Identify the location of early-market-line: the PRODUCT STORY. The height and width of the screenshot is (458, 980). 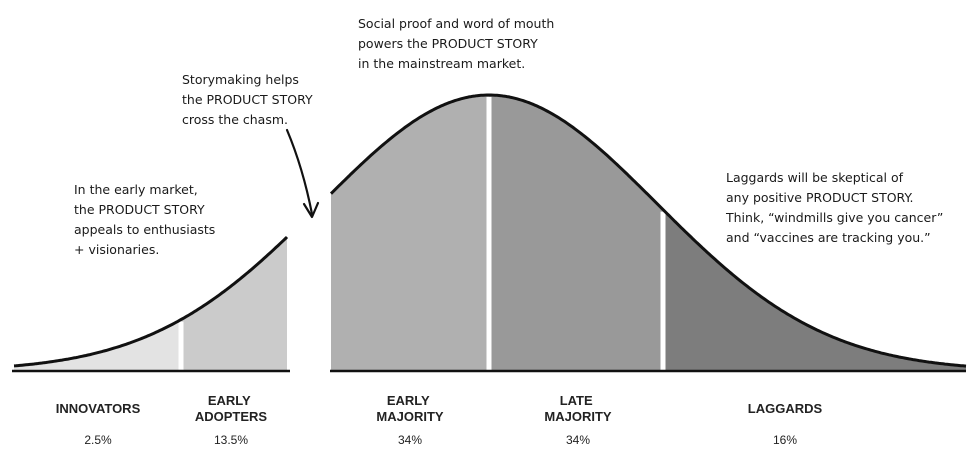
(139, 209).